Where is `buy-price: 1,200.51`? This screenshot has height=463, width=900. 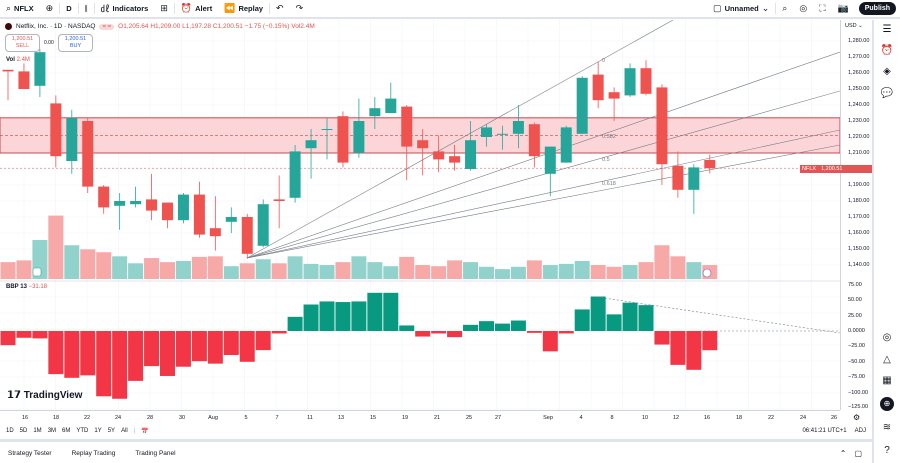
buy-price: 1,200.51 is located at coordinates (75, 39).